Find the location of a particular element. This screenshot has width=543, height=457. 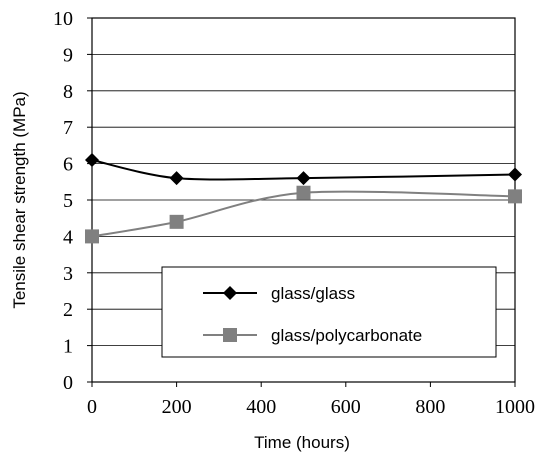

y-tick-label-0: 0 is located at coordinates (68, 383).